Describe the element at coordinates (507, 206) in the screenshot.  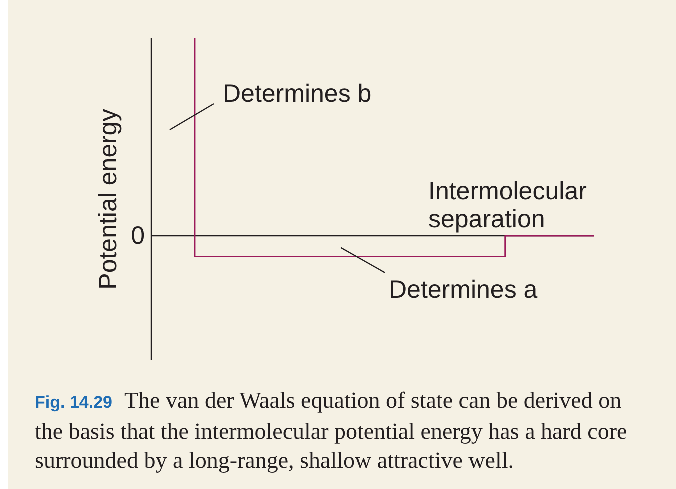
I see `x-axis-title: Intermolecular separation` at that location.